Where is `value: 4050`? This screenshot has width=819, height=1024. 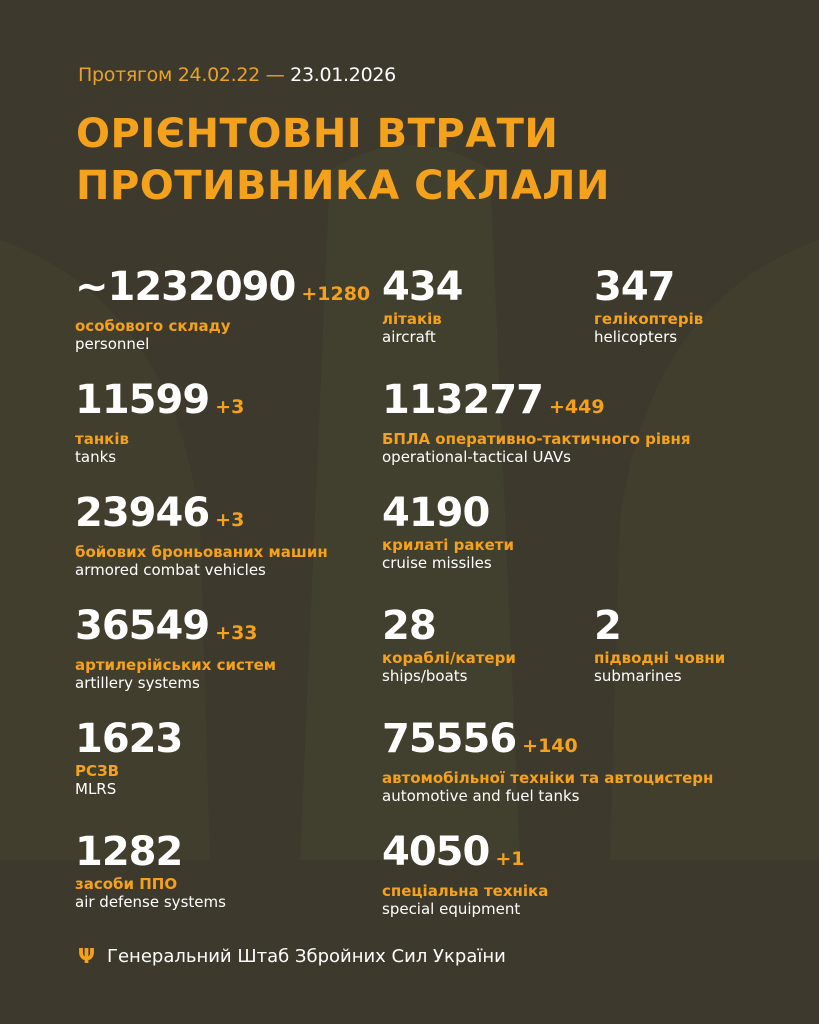 value: 4050 is located at coordinates (436, 852).